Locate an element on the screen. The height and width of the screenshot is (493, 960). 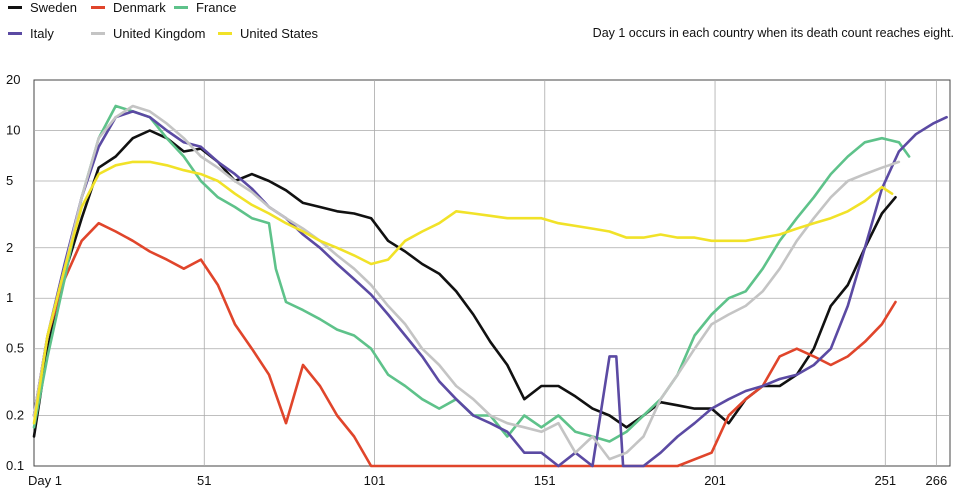
y-tick-label: 2 is located at coordinates (9, 247).